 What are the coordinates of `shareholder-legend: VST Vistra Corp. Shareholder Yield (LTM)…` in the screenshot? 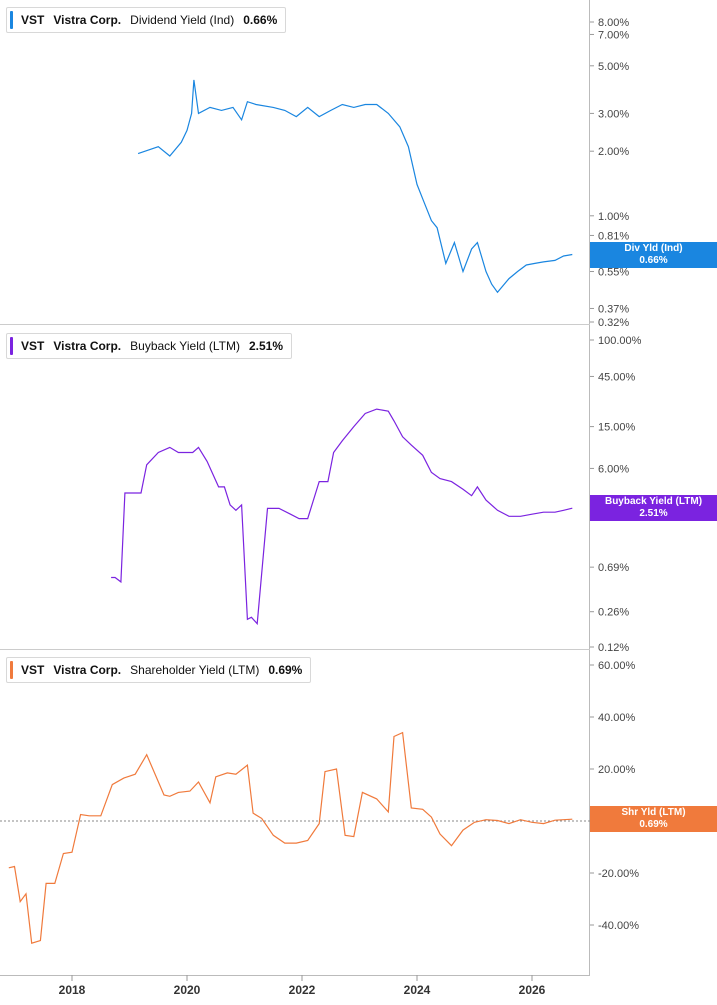 It's located at (159, 670).